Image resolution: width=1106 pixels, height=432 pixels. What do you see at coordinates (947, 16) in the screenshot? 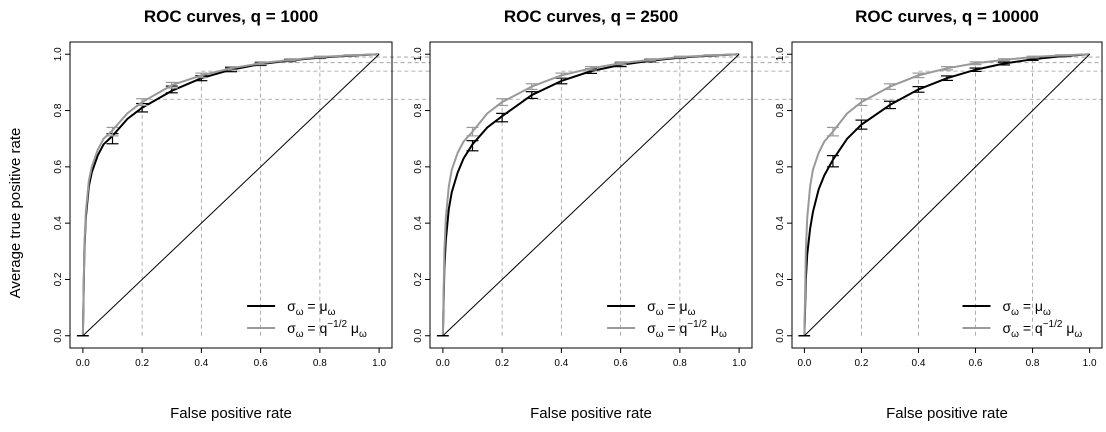
I see `panel-title: ROC curves, q = 10000` at bounding box center [947, 16].